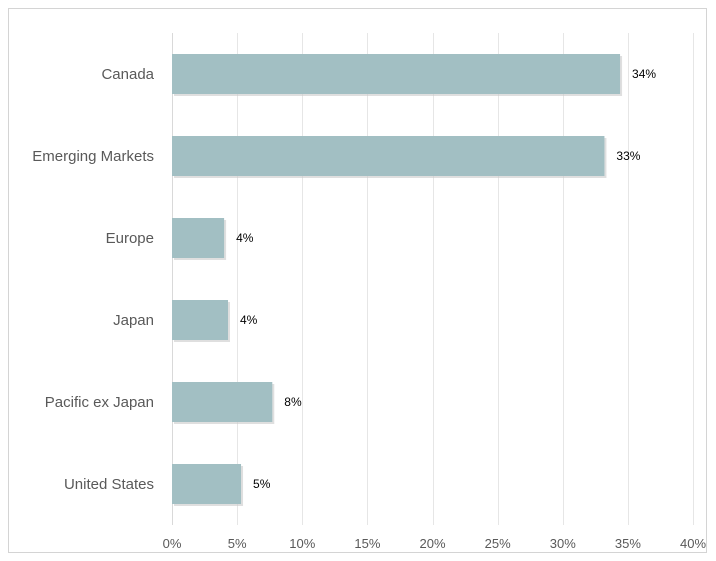 The image size is (716, 561). Describe the element at coordinates (302, 543) in the screenshot. I see `x-tick-label: 10%` at that location.